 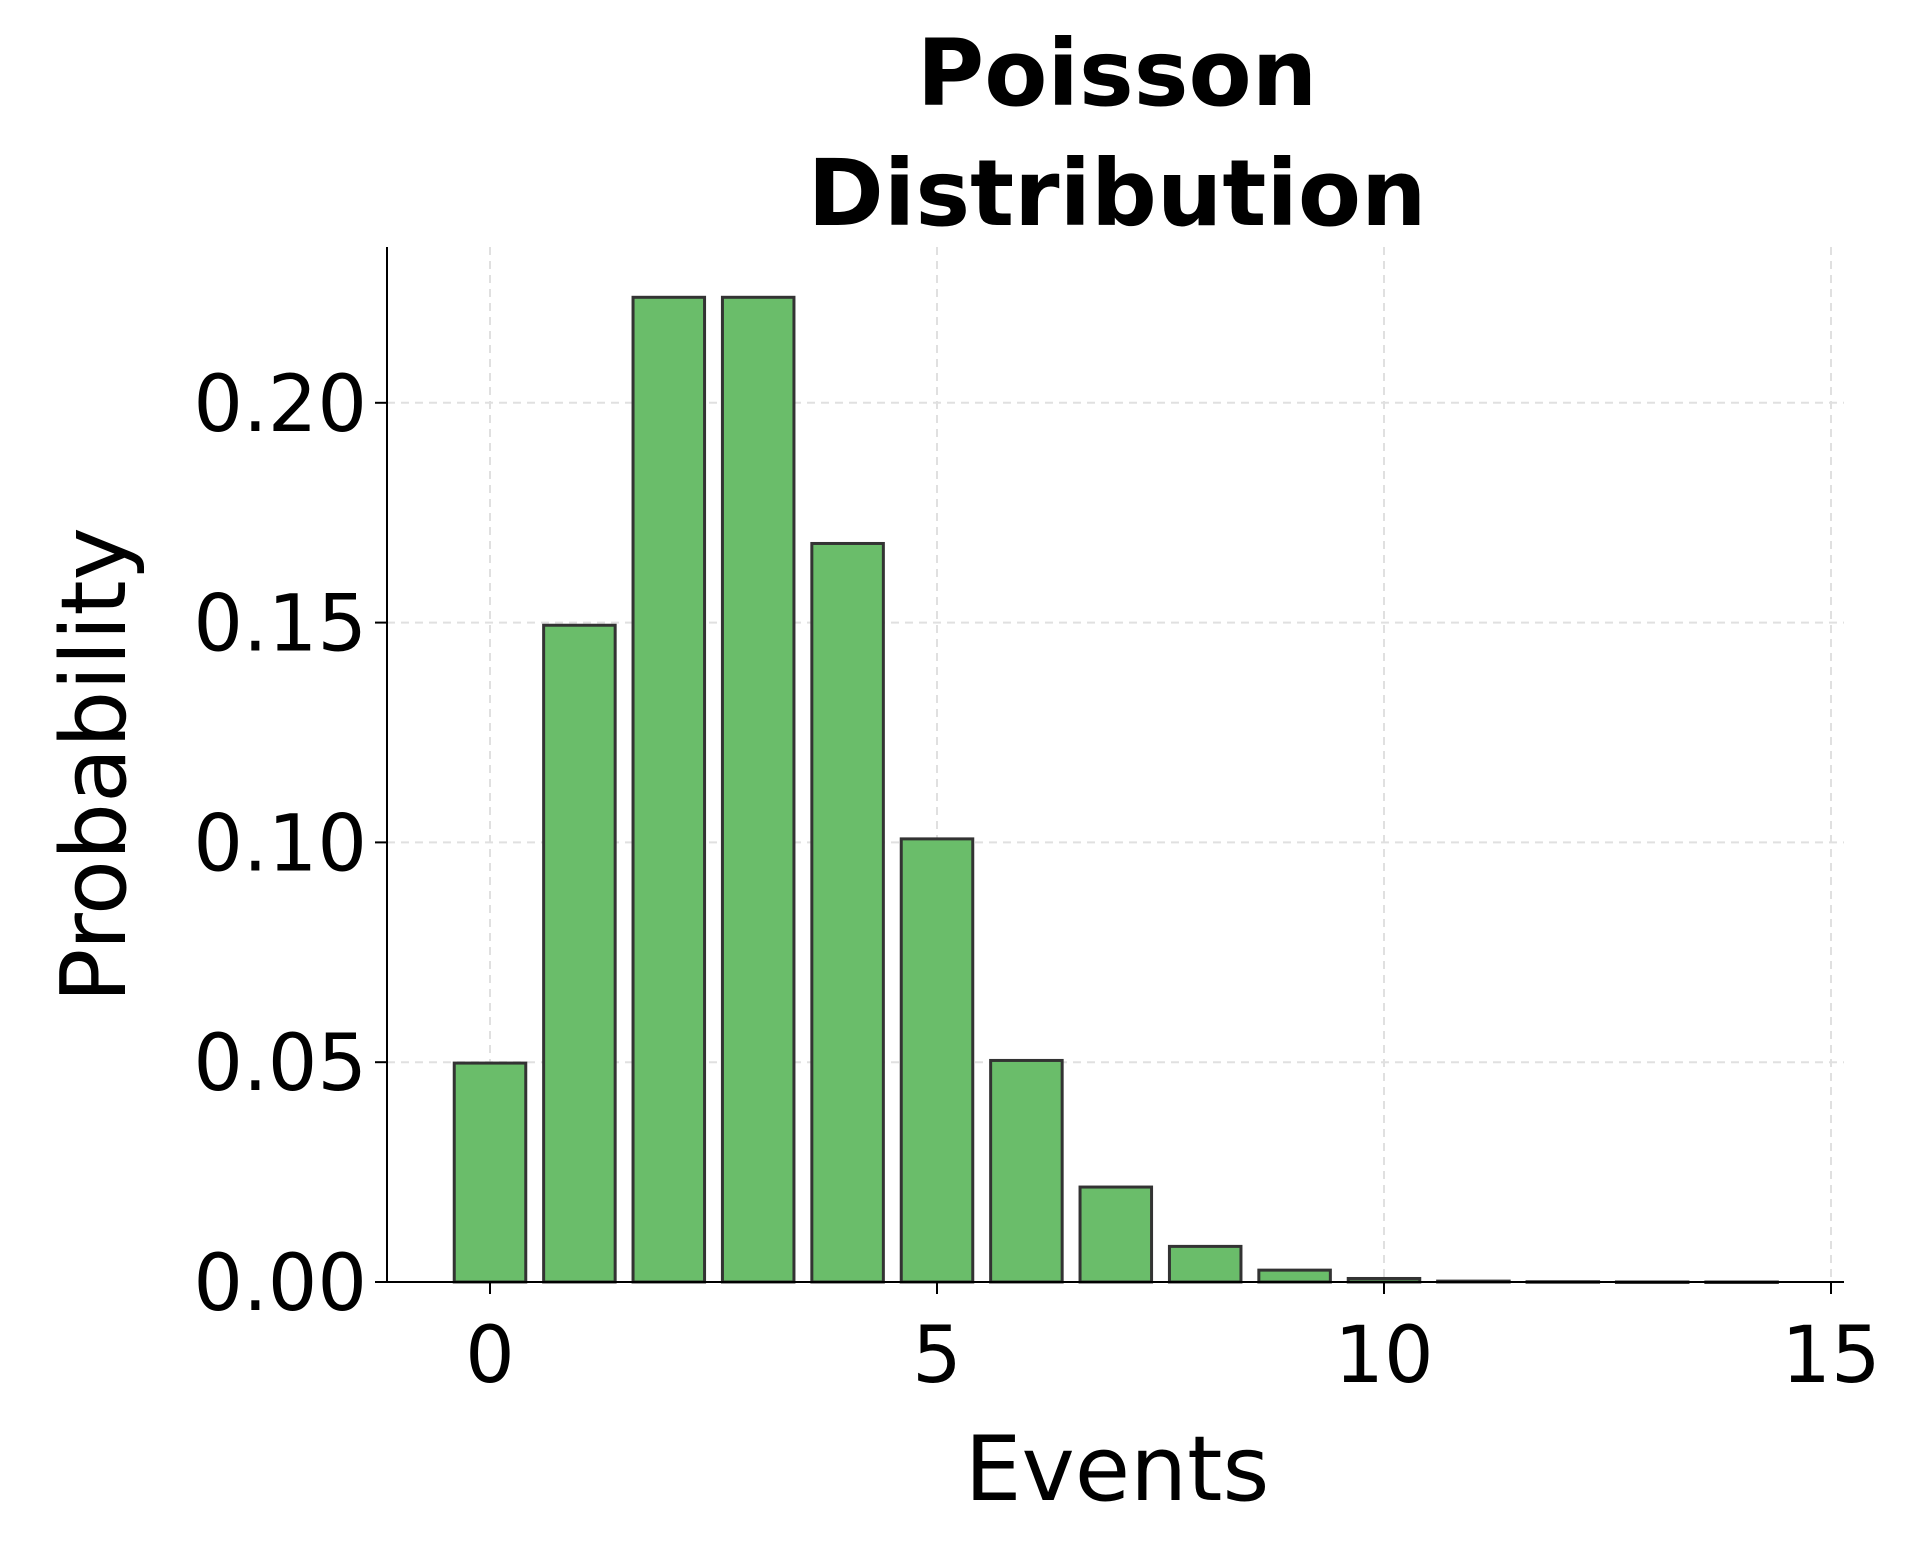 I want to click on y-ticks: 0.00 0.05 0.10 0.15 0.20, so click(x=290, y=844).